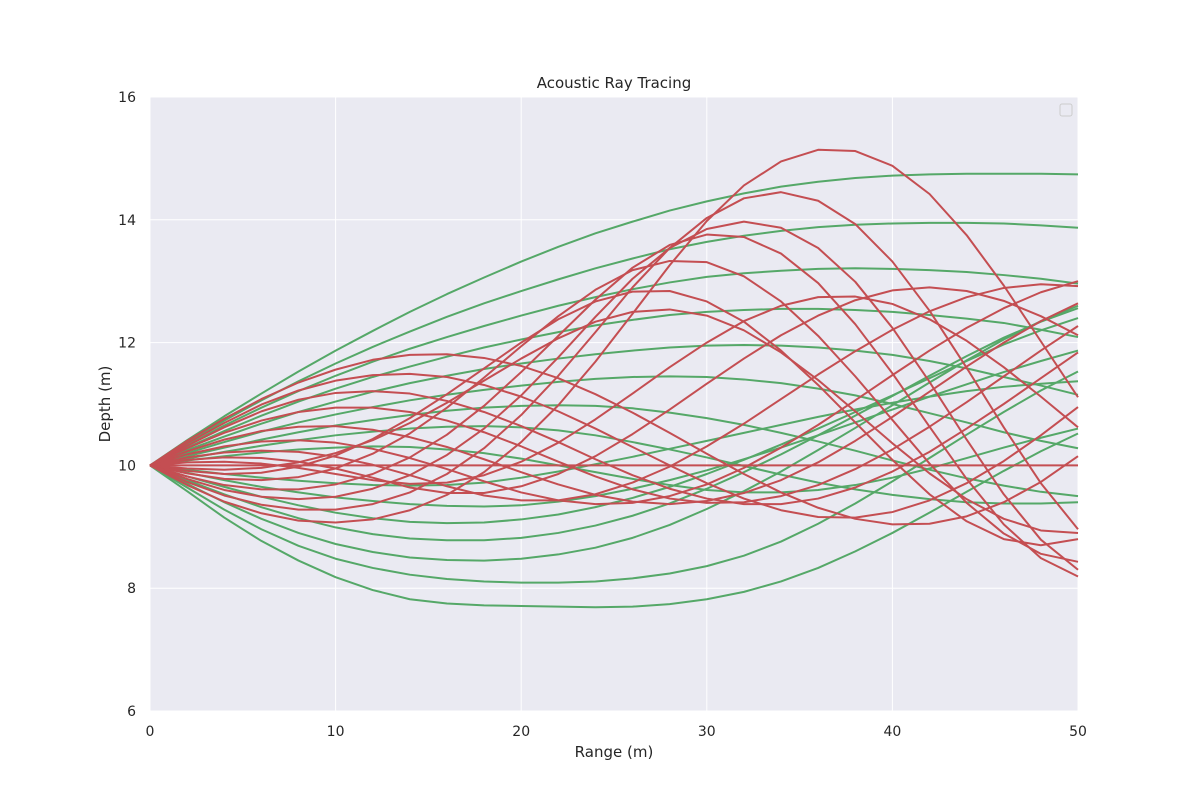  Describe the element at coordinates (105, 404) in the screenshot. I see `y-axis-label: Depth (m)` at that location.